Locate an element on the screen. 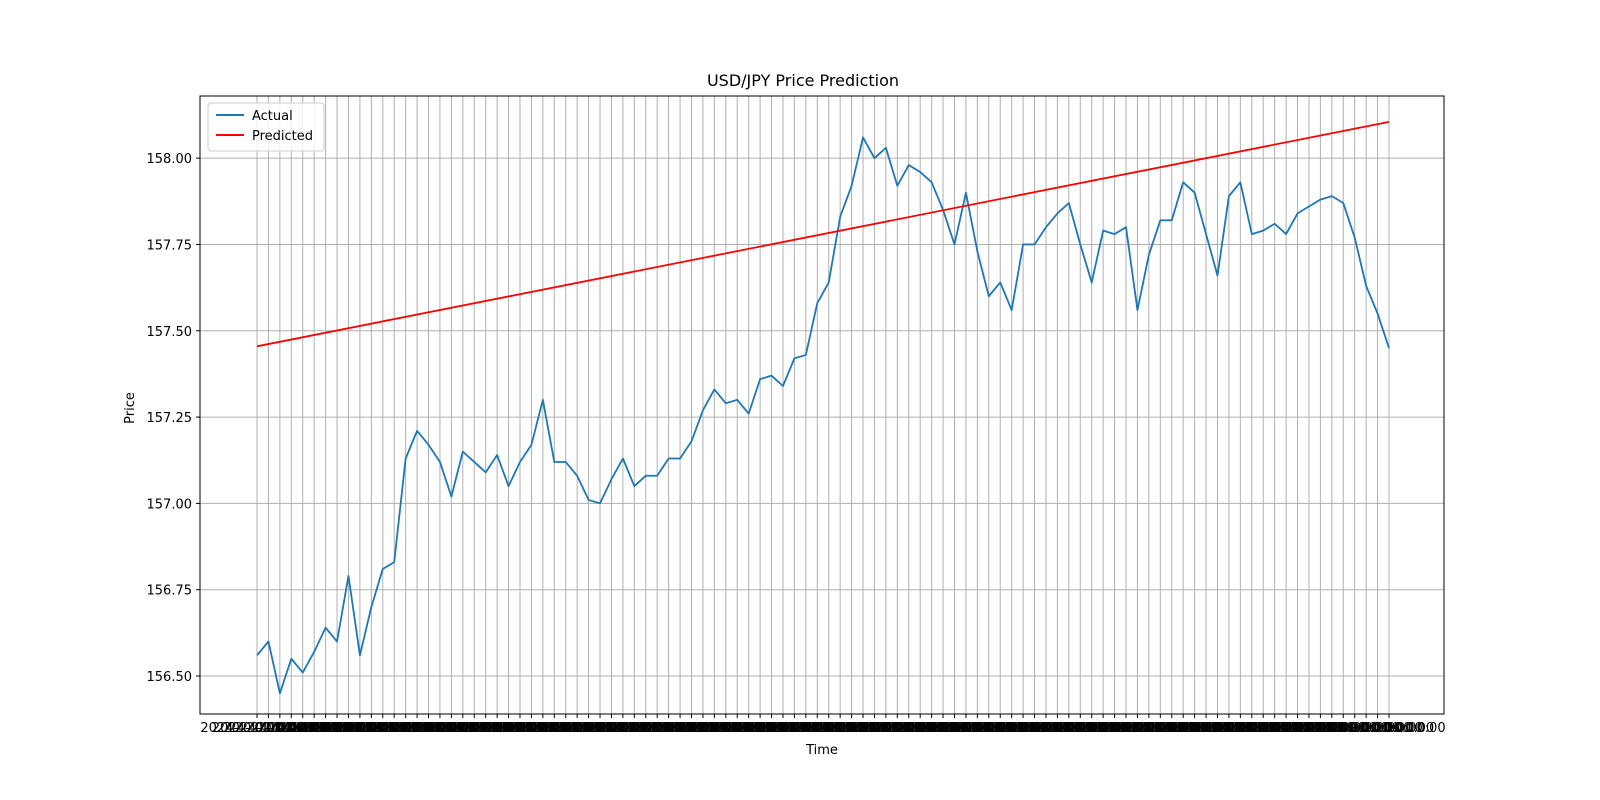  y-tick-label: 157.00 is located at coordinates (170, 504).